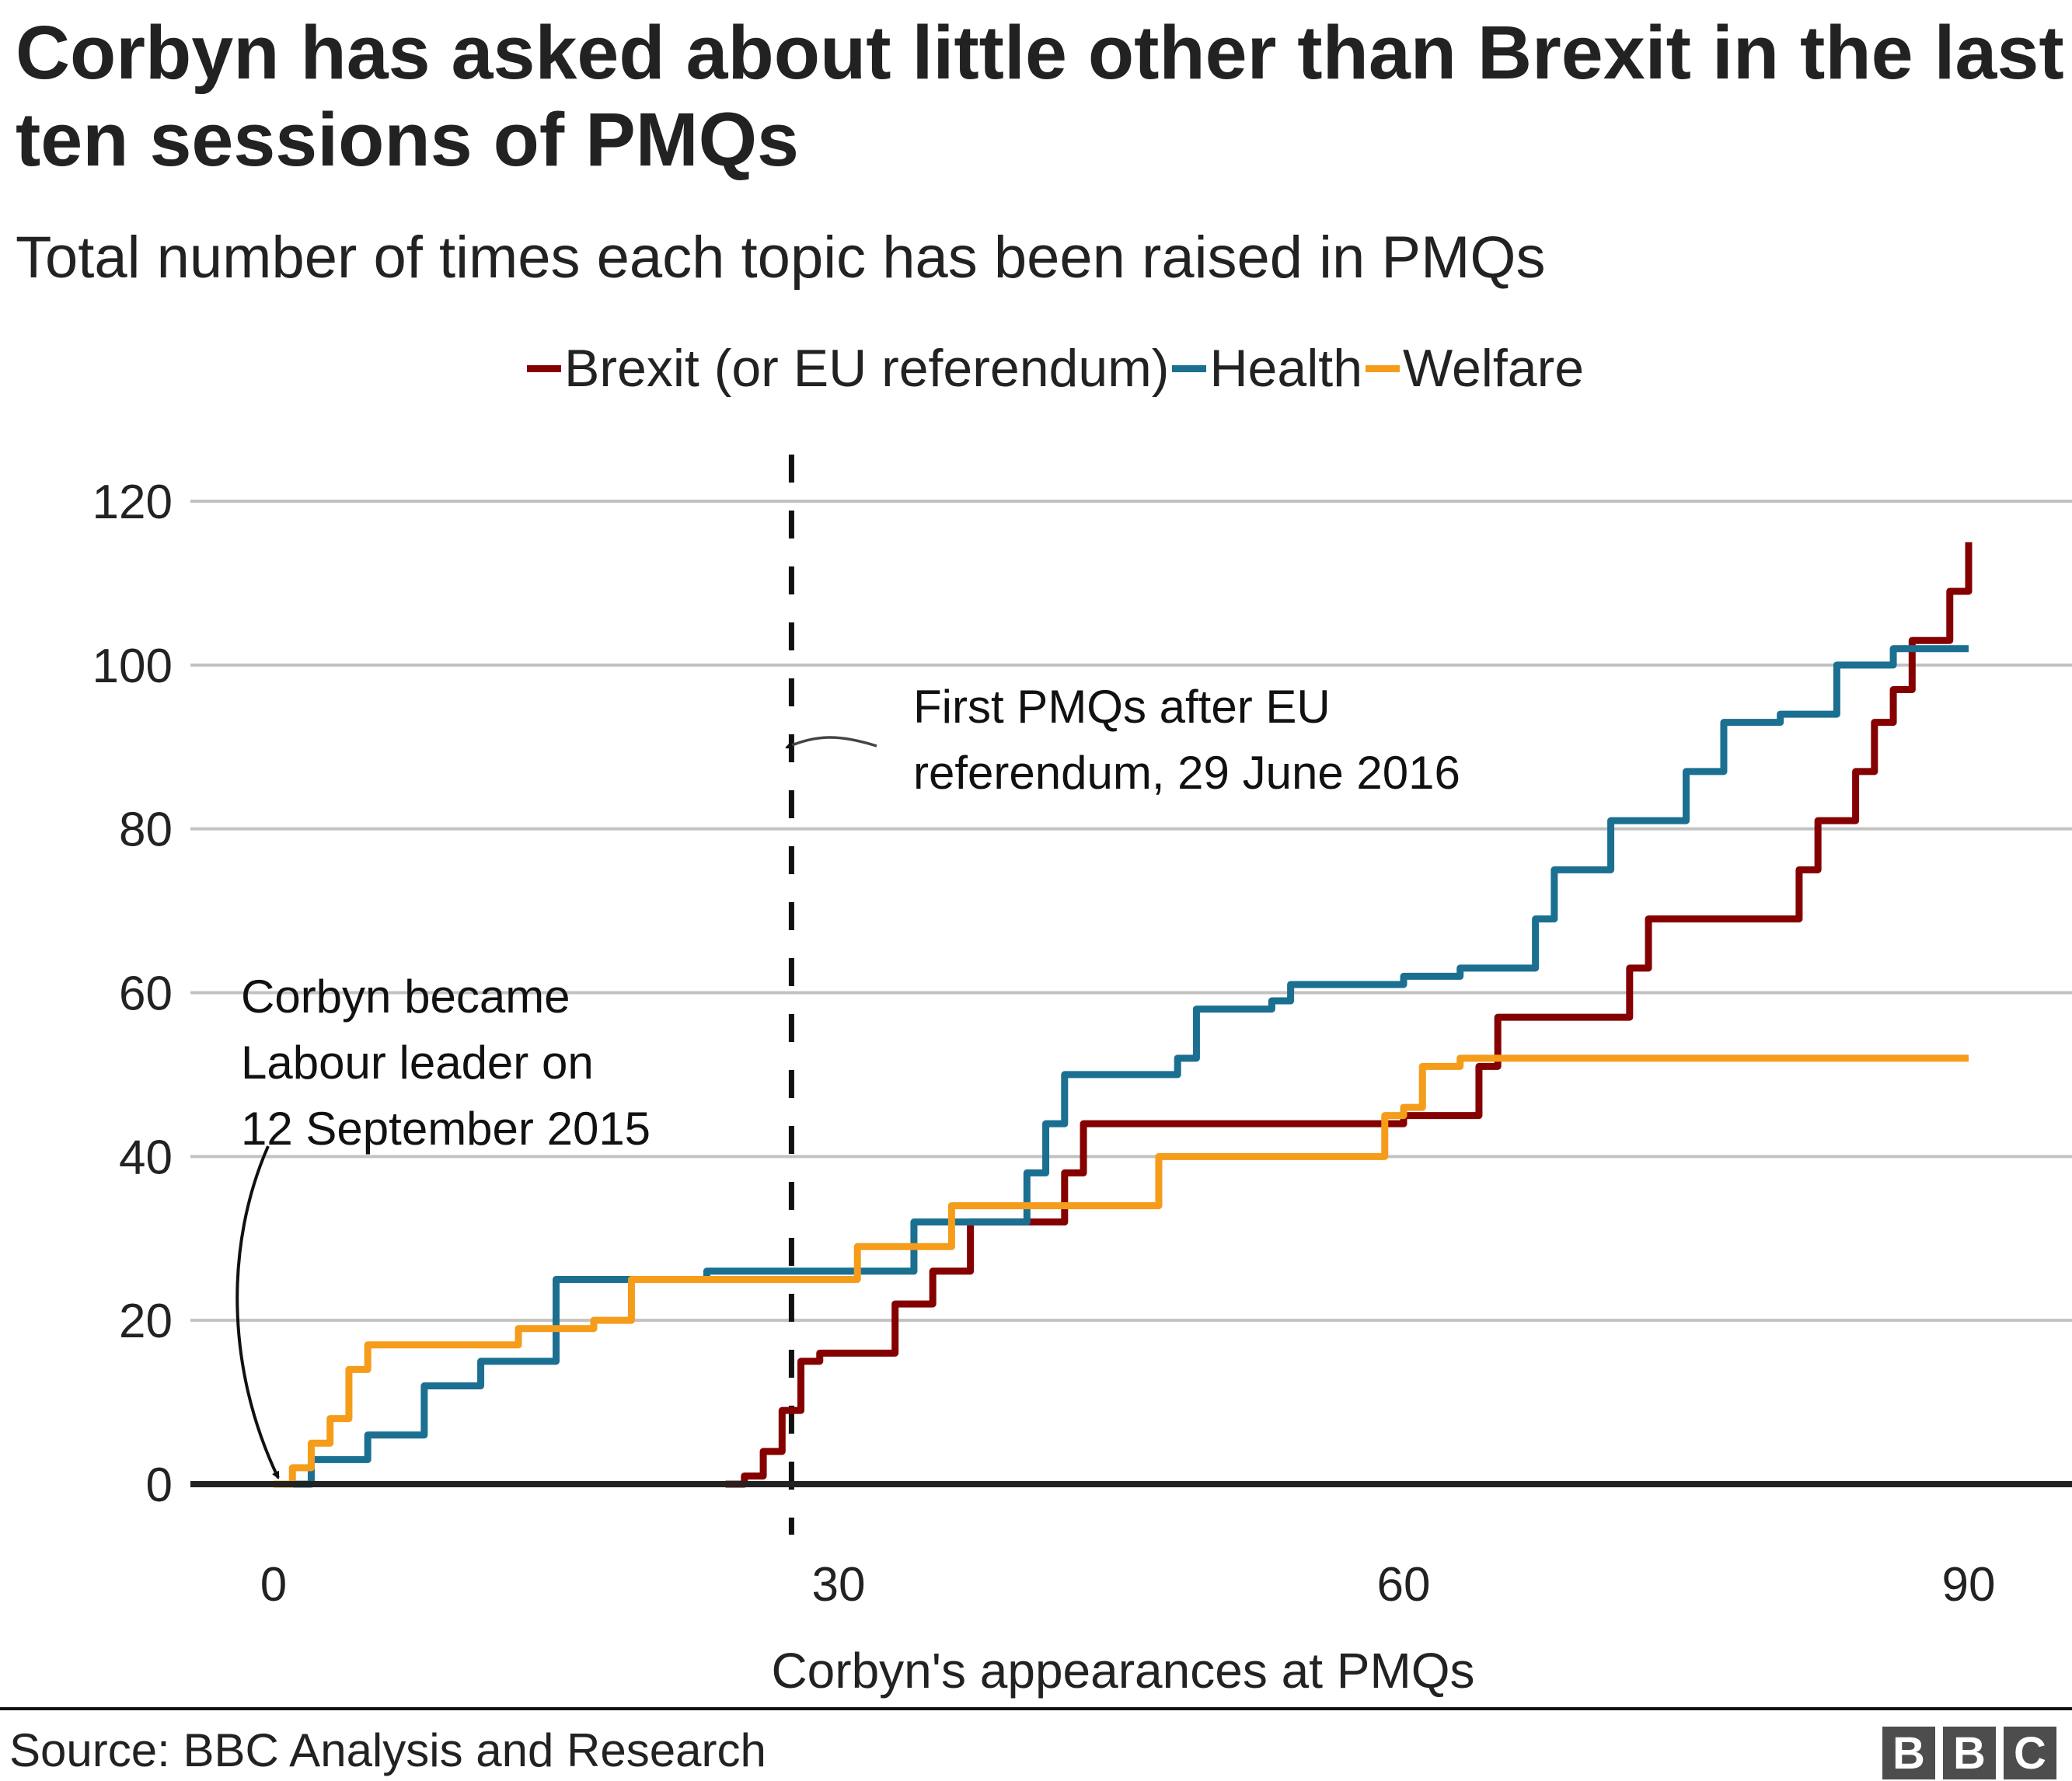 The height and width of the screenshot is (1781, 2072). Describe the element at coordinates (387, 1750) in the screenshot. I see `source-text: Source: BBC Analysis and Research` at that location.